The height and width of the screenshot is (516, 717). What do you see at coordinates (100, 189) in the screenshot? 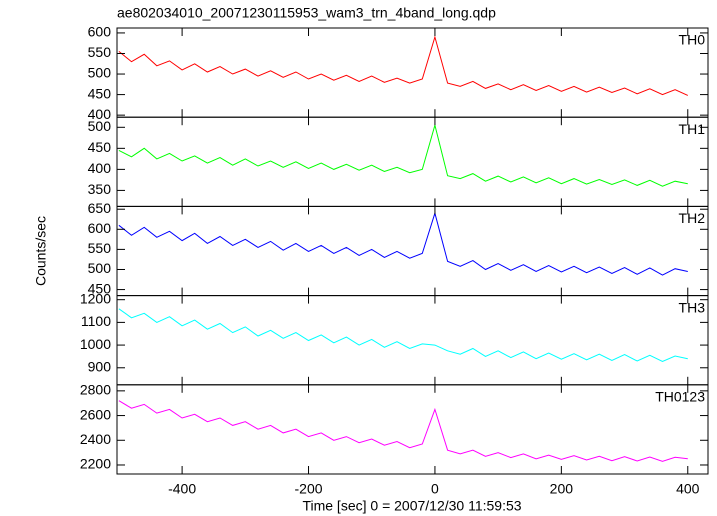
I see `y-tick-label: 350` at bounding box center [100, 189].